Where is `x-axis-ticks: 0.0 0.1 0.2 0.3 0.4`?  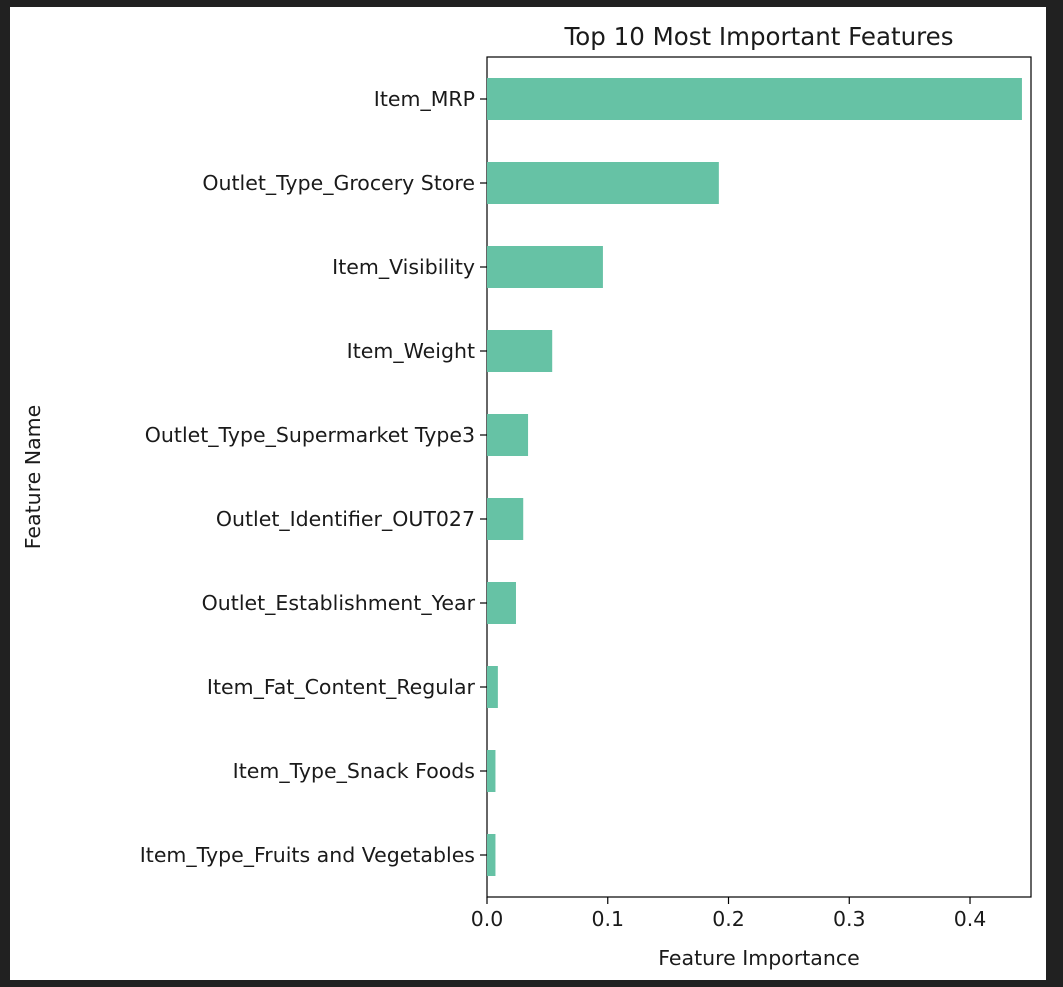
x-axis-ticks: 0.0 0.1 0.2 0.3 0.4 is located at coordinates (729, 914).